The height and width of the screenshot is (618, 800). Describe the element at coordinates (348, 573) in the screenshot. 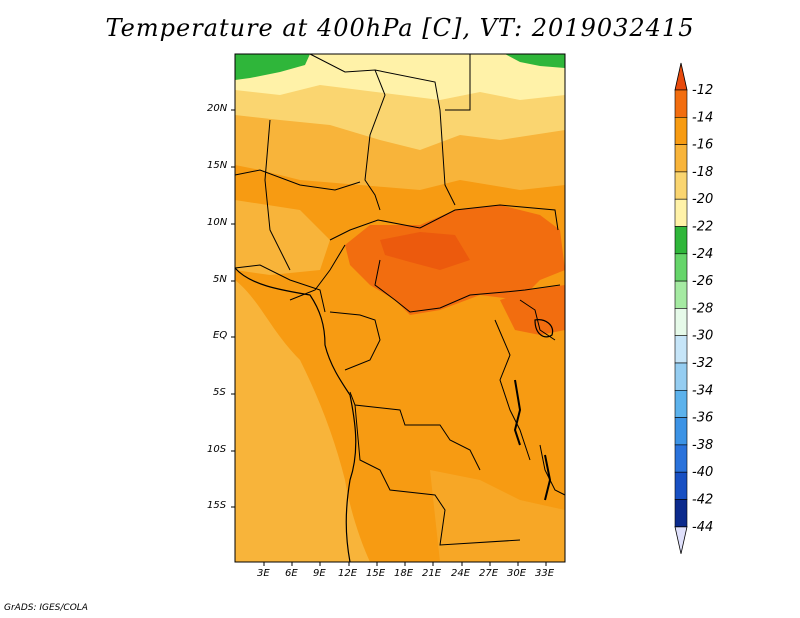

I see `lon-label-12e: 12E` at that location.